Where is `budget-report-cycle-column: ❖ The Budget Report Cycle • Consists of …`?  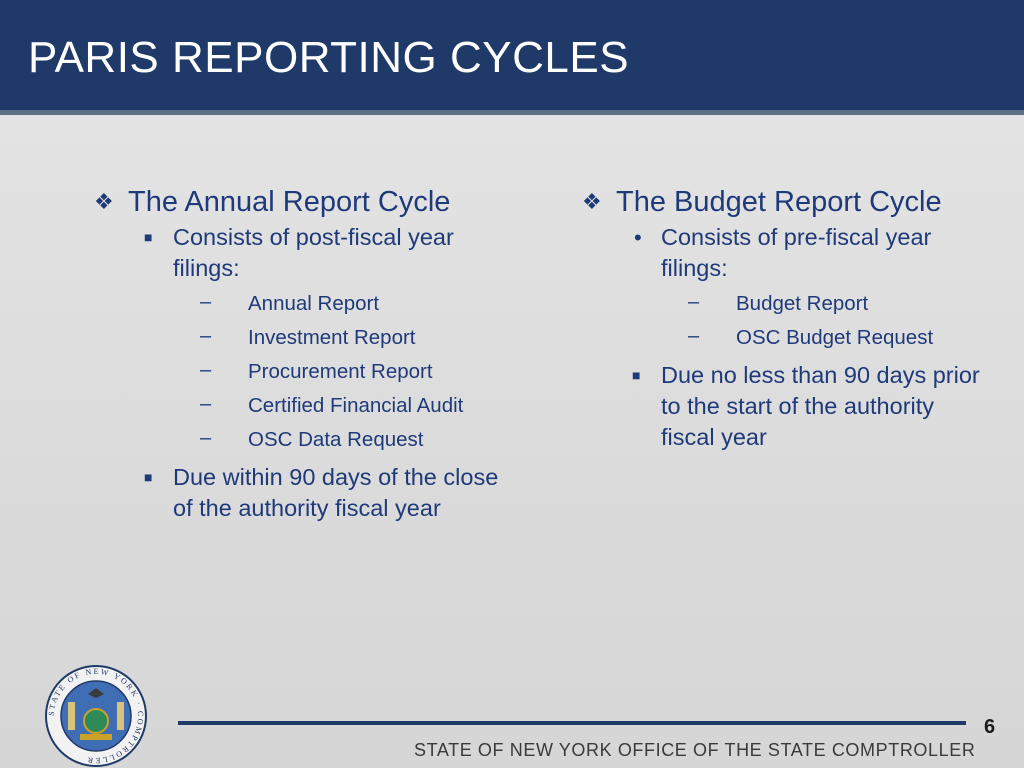
budget-report-cycle-column: ❖ The Budget Report Cycle • Consists of … is located at coordinates (792, 318).